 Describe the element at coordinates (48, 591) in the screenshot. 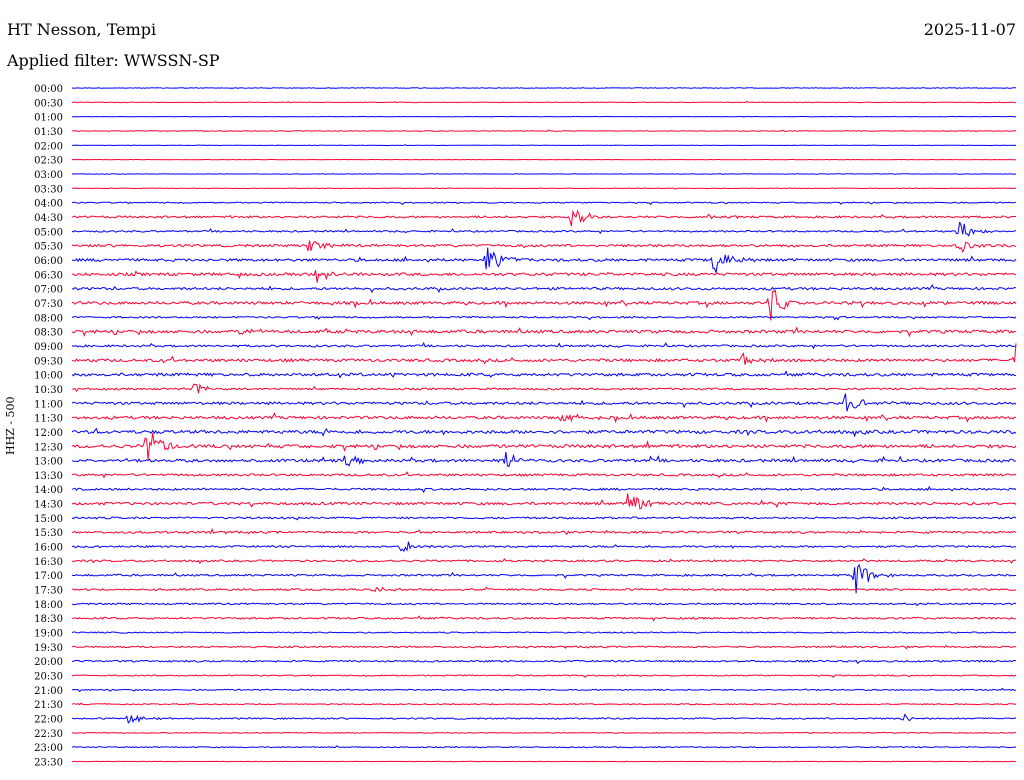

I see `row-time-label: 17:30` at that location.